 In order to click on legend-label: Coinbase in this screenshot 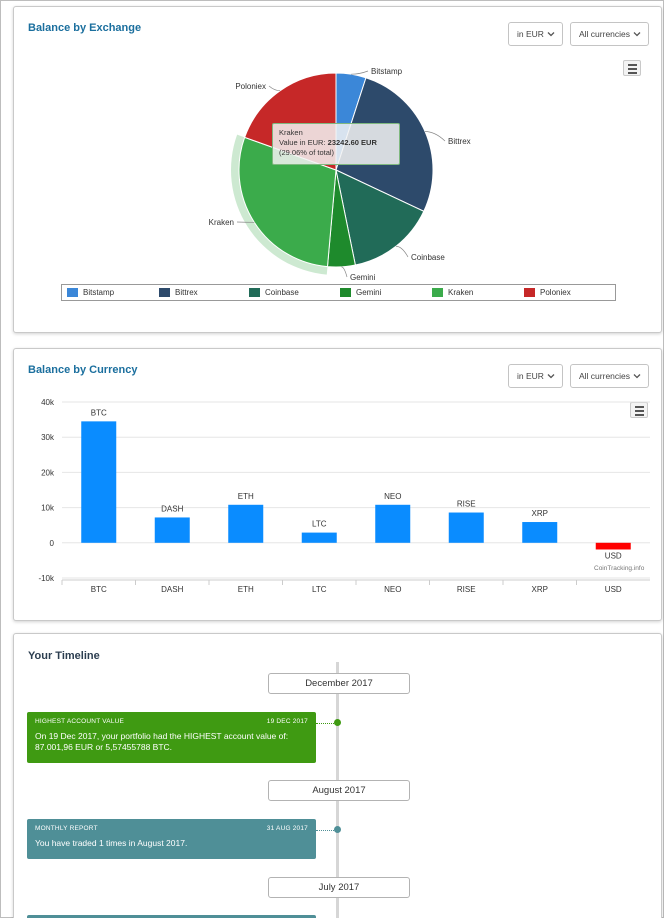, I will do `click(282, 292)`.